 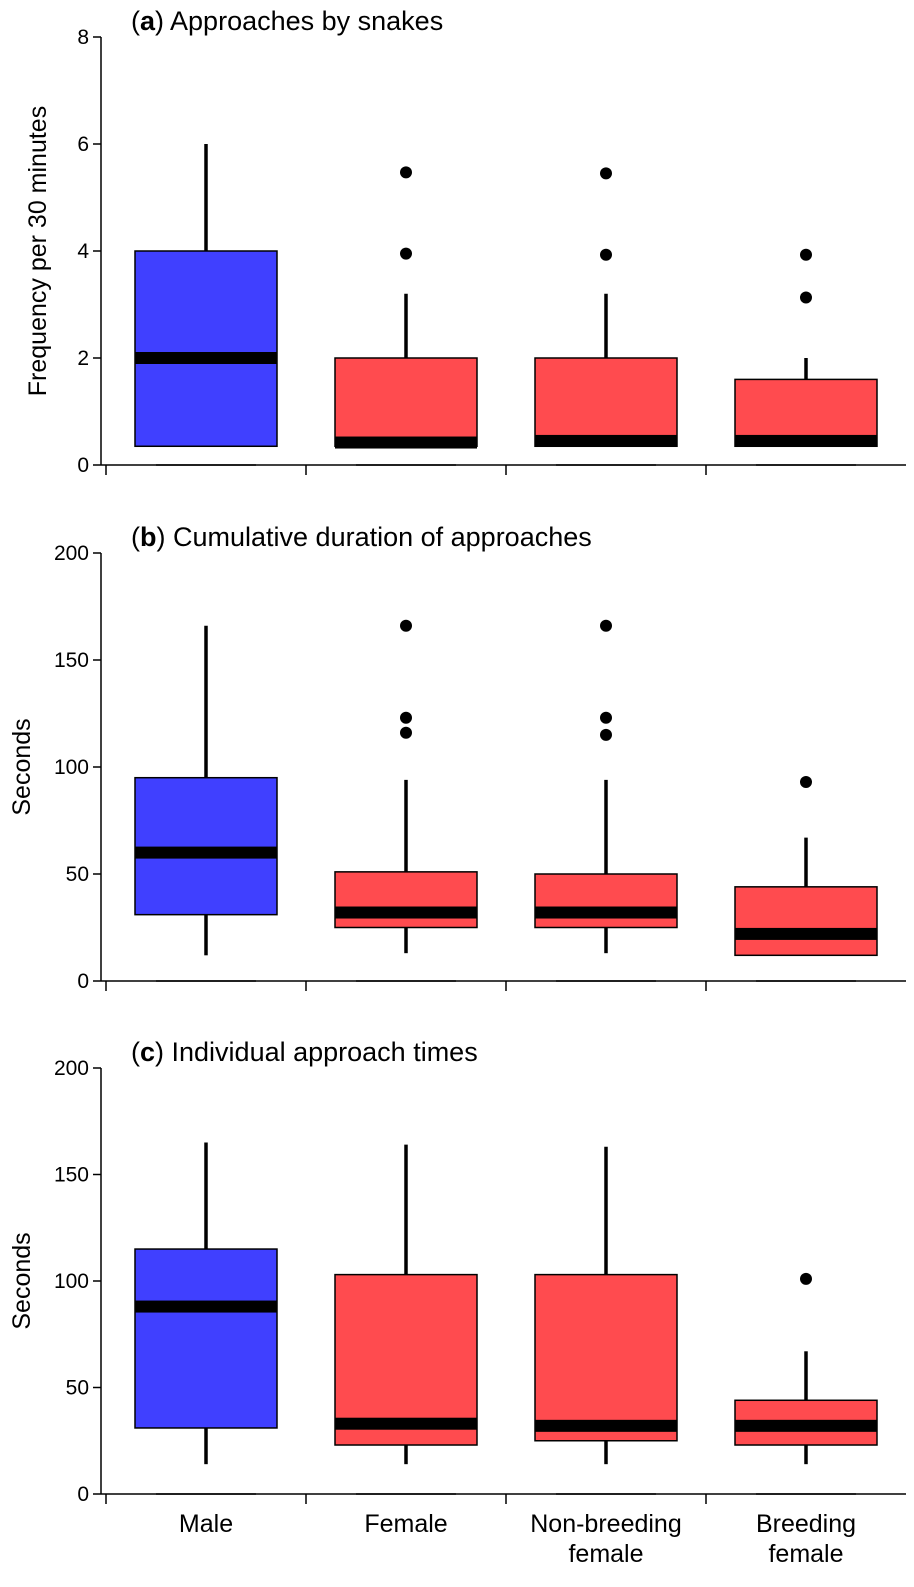 What do you see at coordinates (148, 537) in the screenshot?
I see `panel-title-letter: b` at bounding box center [148, 537].